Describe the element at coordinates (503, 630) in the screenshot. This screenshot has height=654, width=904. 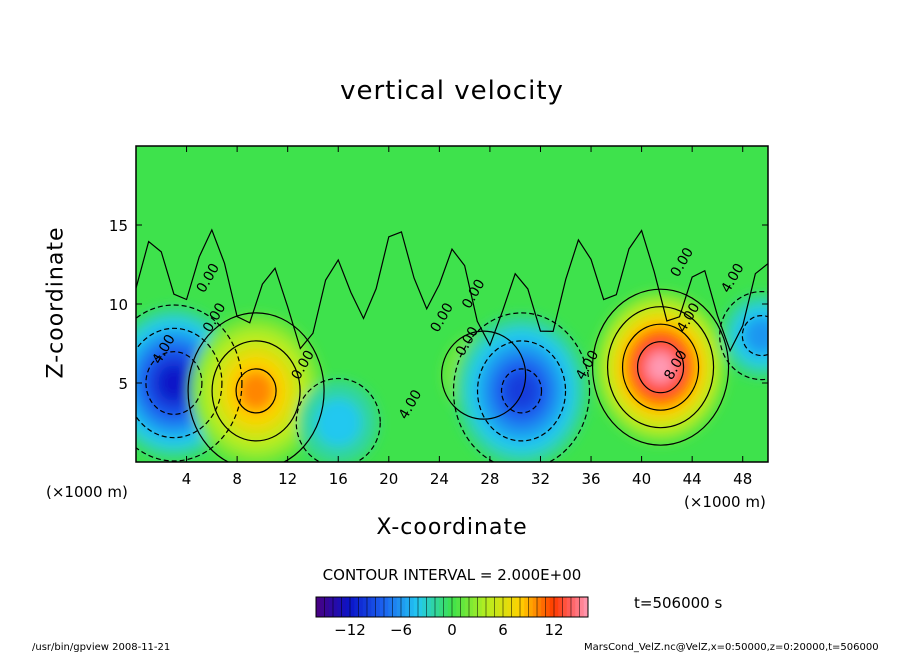
I see `colorbar-tick-label: 6` at that location.